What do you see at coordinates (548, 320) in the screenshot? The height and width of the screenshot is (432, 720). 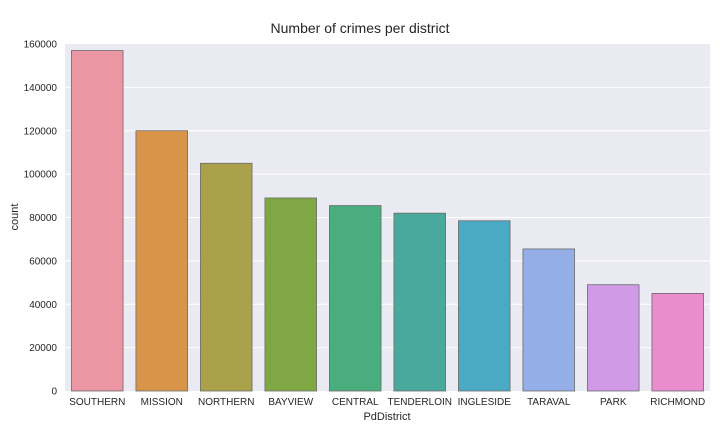 I see `bar-taraval` at bounding box center [548, 320].